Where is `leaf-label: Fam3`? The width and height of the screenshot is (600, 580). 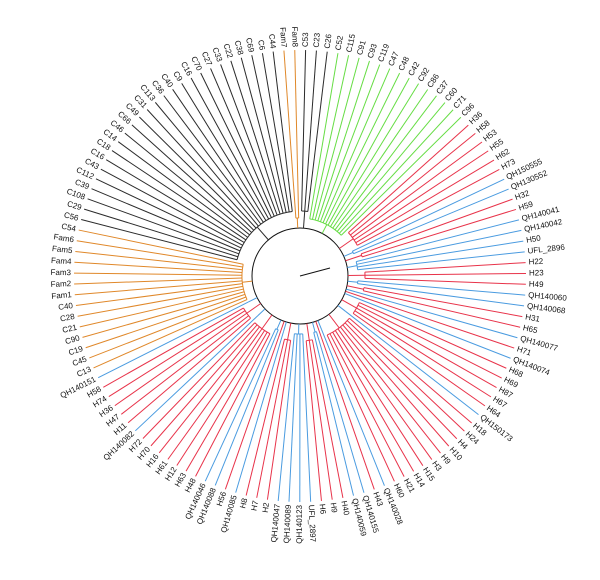
leaf-label: Fam3 is located at coordinates (61, 272).